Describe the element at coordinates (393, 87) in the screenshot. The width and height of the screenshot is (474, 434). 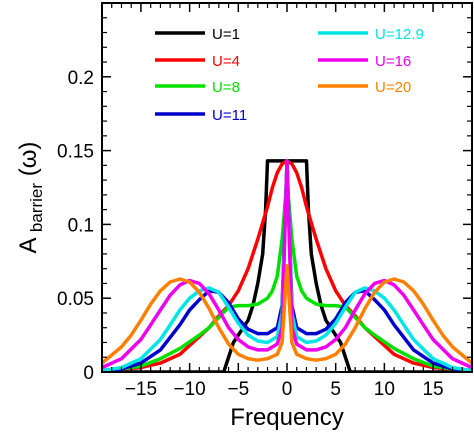
I see `legend-label: U=20` at that location.